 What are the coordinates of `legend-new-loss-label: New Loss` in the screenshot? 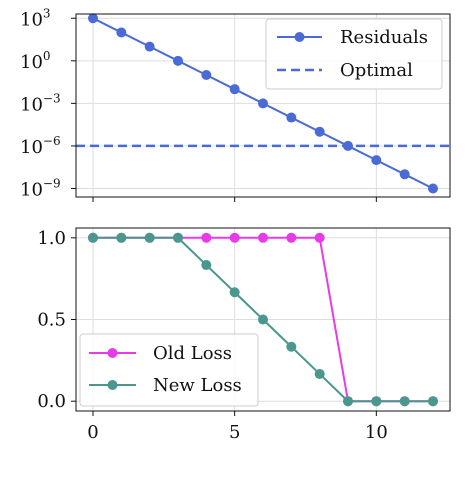 It's located at (197, 385).